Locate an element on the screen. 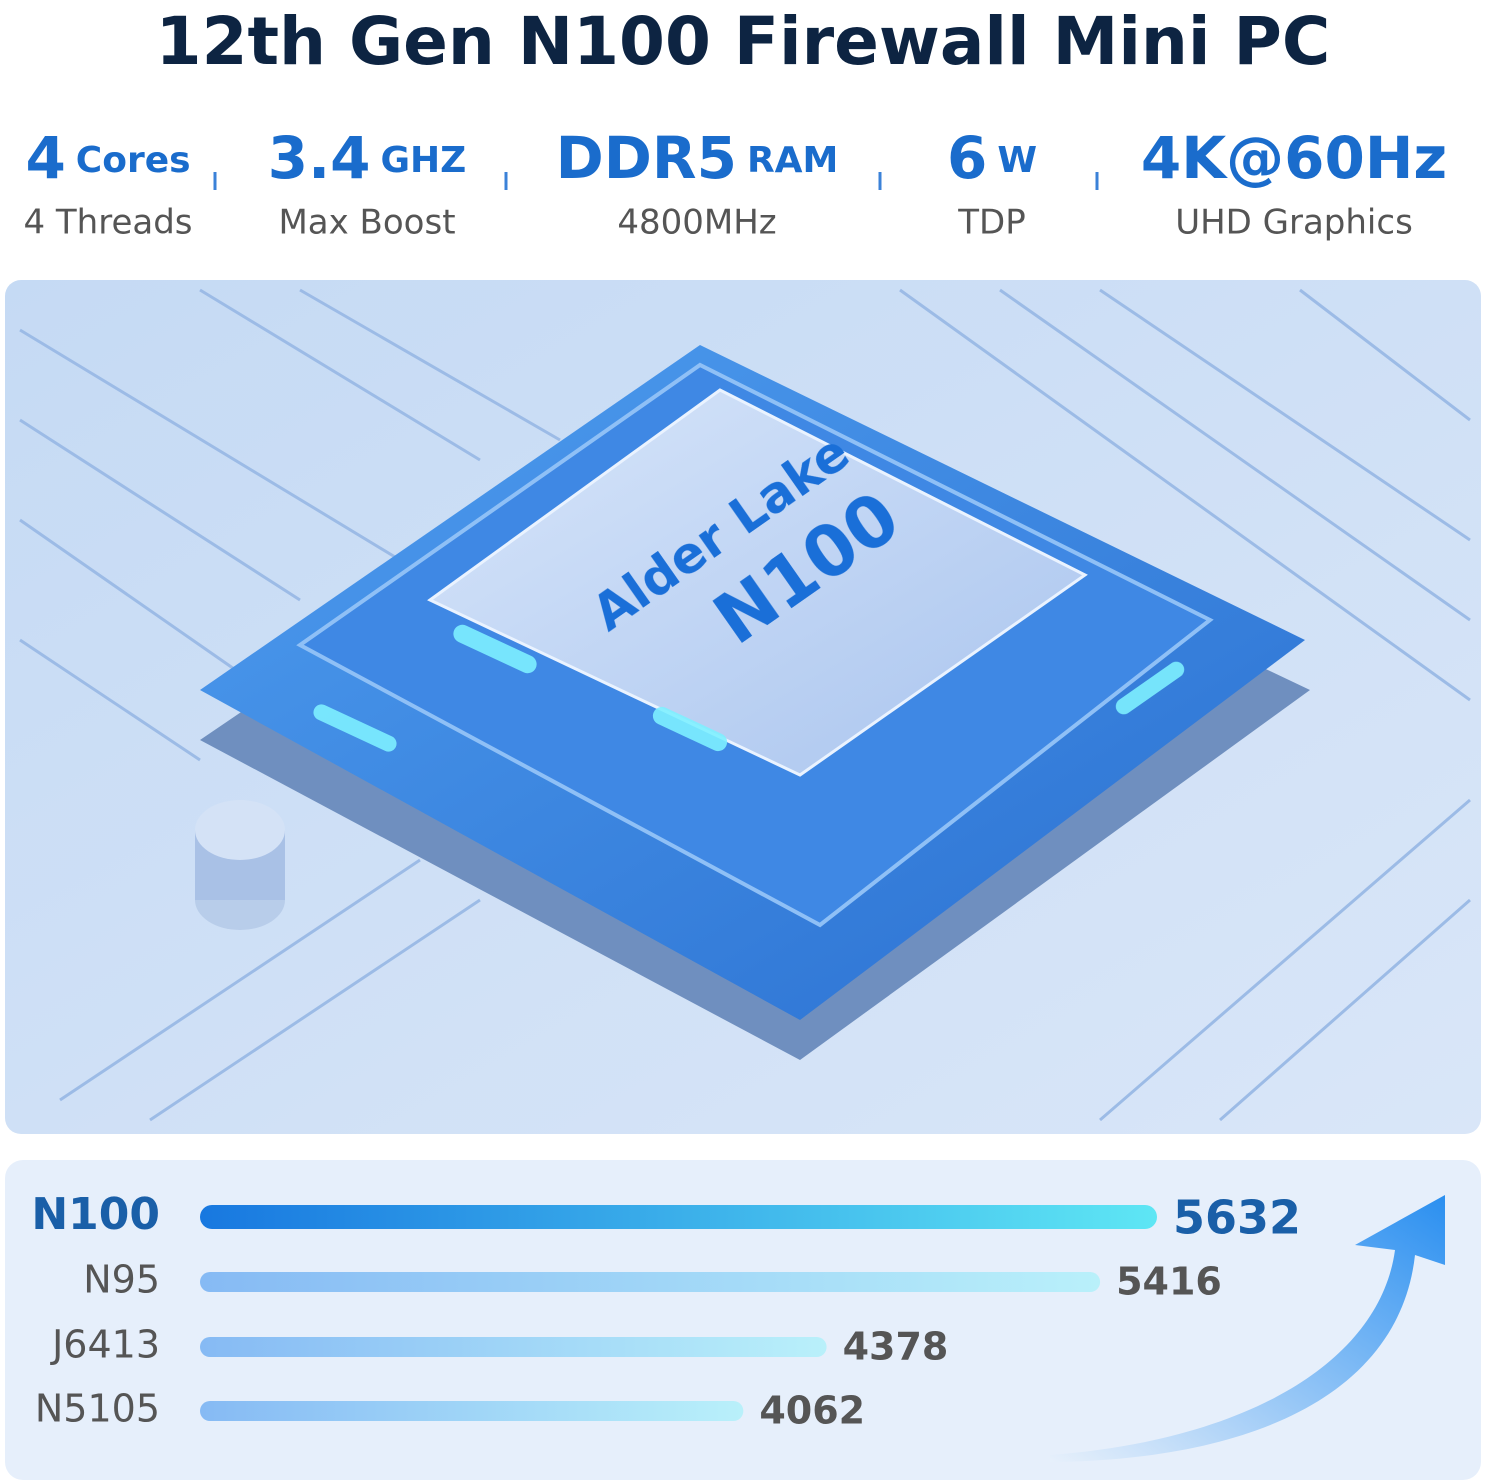 This screenshot has width=1486, height=1483. spec-value: 4K@60Hz is located at coordinates (1294, 158).